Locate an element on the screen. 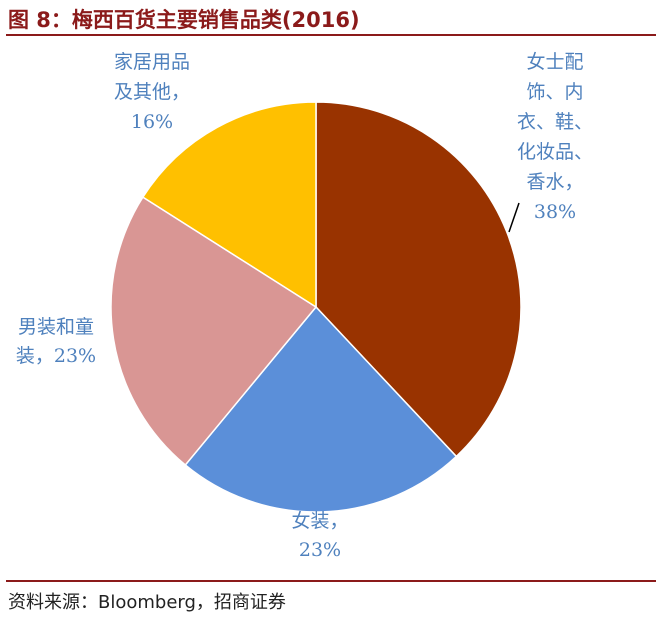  slice-label-0-line-0: 女士配 is located at coordinates (554, 62).